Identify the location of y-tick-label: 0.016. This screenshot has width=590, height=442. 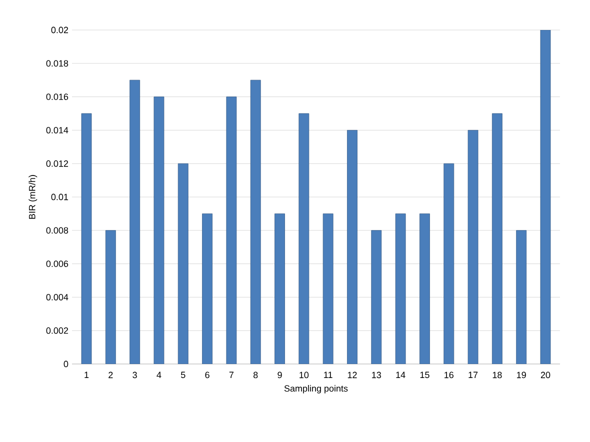
(57, 97).